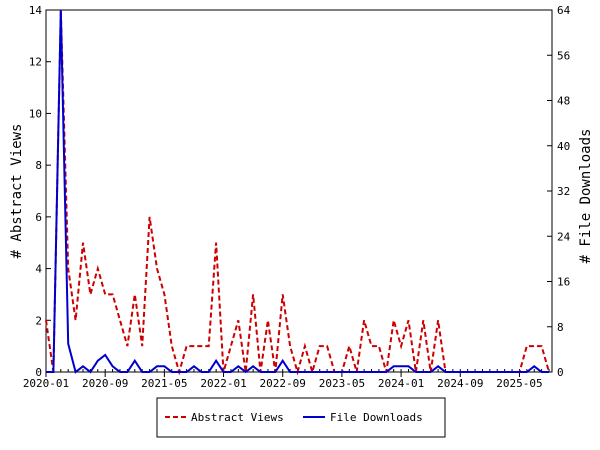 This screenshot has width=600, height=450. I want to click on legend-label-views: Abstract Views, so click(237, 417).